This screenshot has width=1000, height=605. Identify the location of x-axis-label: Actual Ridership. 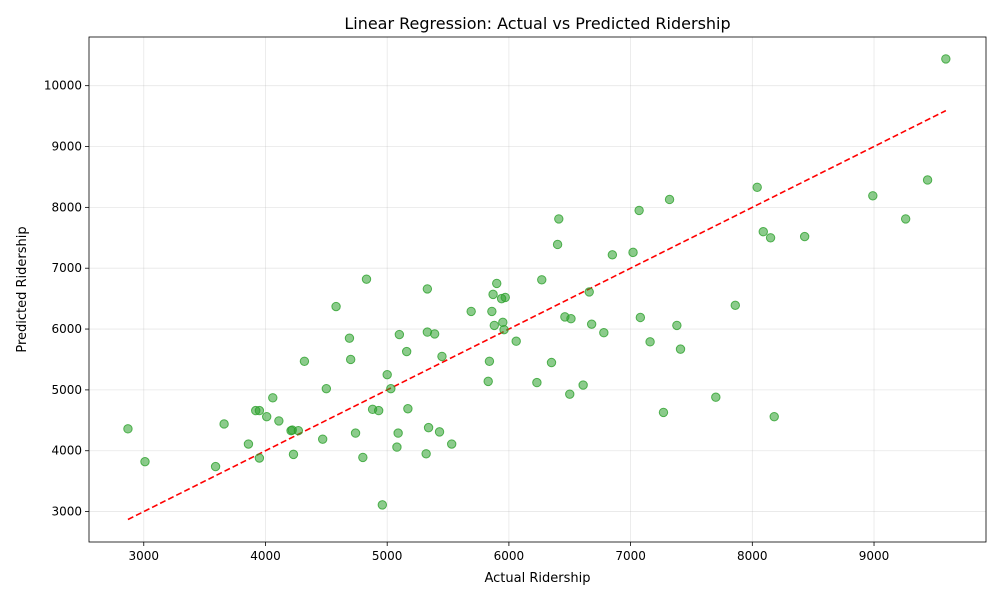
(538, 578).